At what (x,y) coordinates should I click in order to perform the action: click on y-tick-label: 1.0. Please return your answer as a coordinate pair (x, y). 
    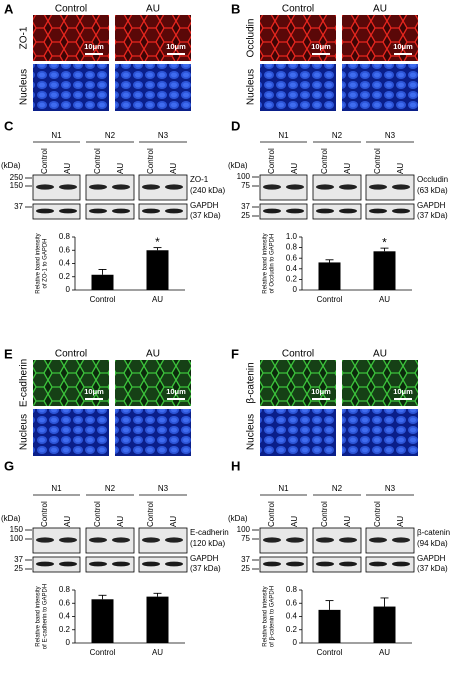
    Looking at the image, I should click on (292, 236).